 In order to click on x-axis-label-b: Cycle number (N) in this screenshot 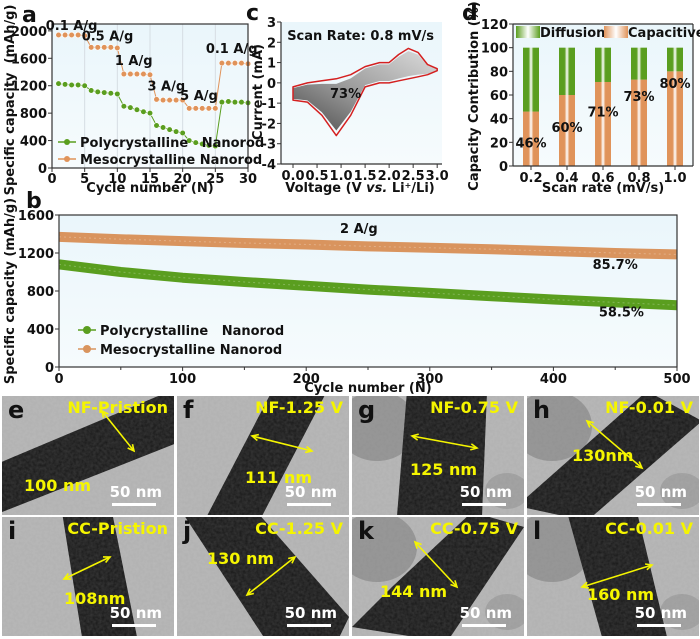, I will do `click(367, 388)`.